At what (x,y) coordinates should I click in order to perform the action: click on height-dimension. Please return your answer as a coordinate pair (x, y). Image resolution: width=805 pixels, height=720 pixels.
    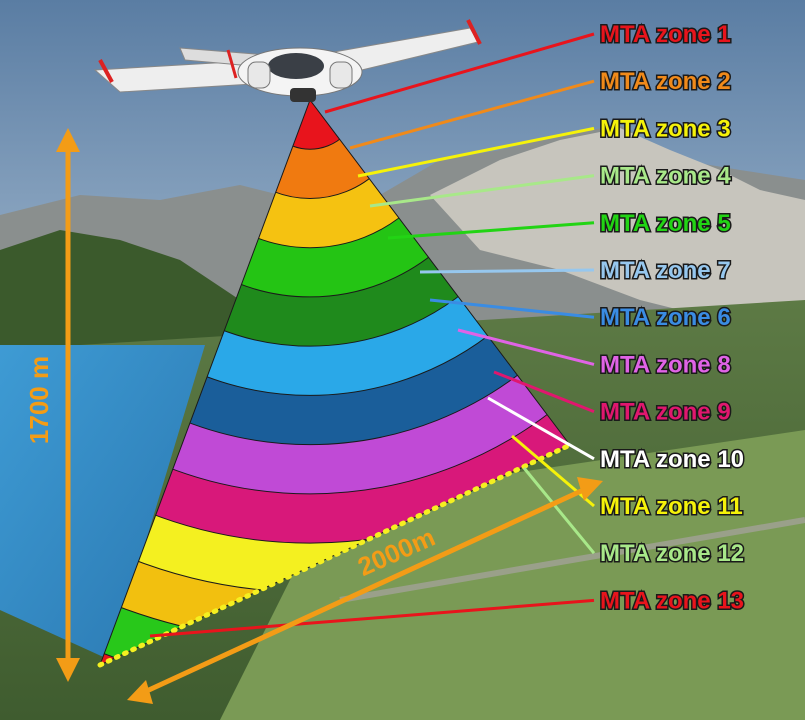
    Looking at the image, I should click on (68, 405).